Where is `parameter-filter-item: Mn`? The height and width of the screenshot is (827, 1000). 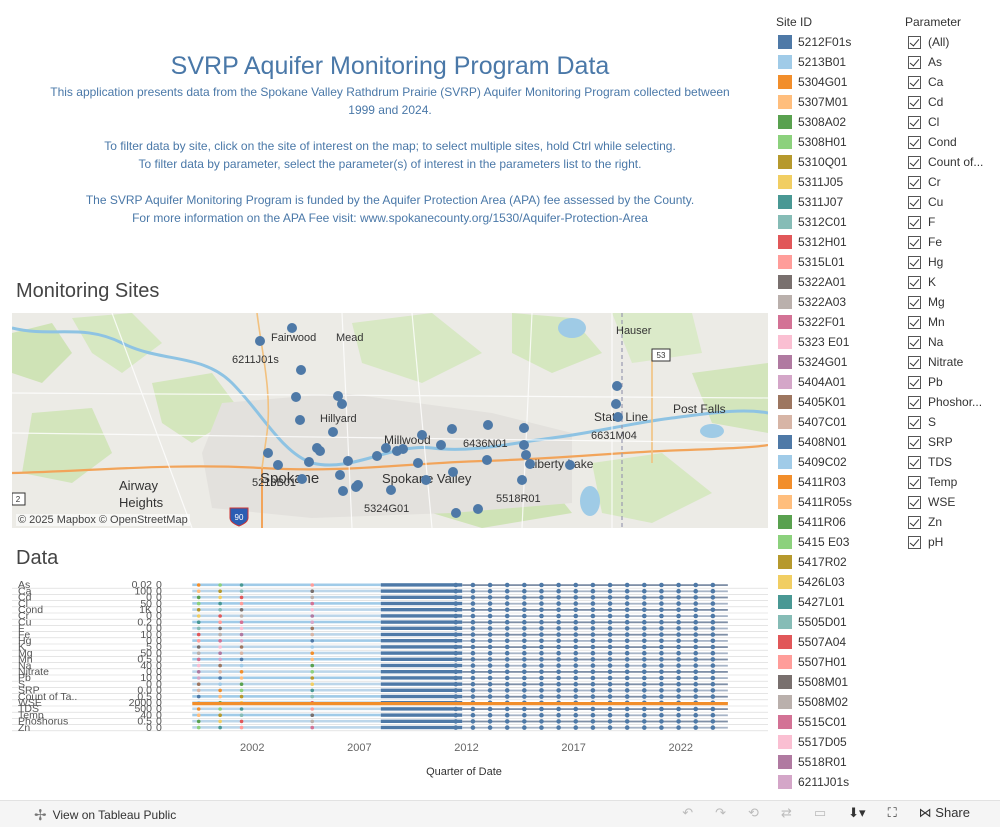
parameter-filter-item: Mn is located at coordinates (954, 322).